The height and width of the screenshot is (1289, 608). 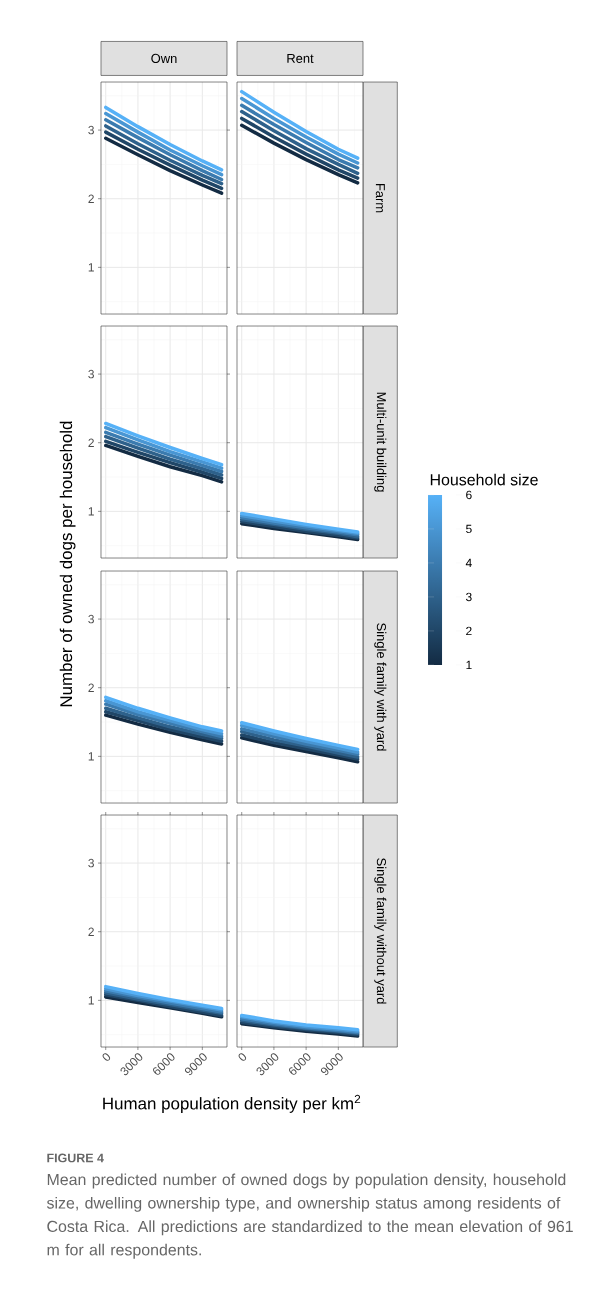 What do you see at coordinates (380, 198) in the screenshot?
I see `y2-axis-title: Farm` at bounding box center [380, 198].